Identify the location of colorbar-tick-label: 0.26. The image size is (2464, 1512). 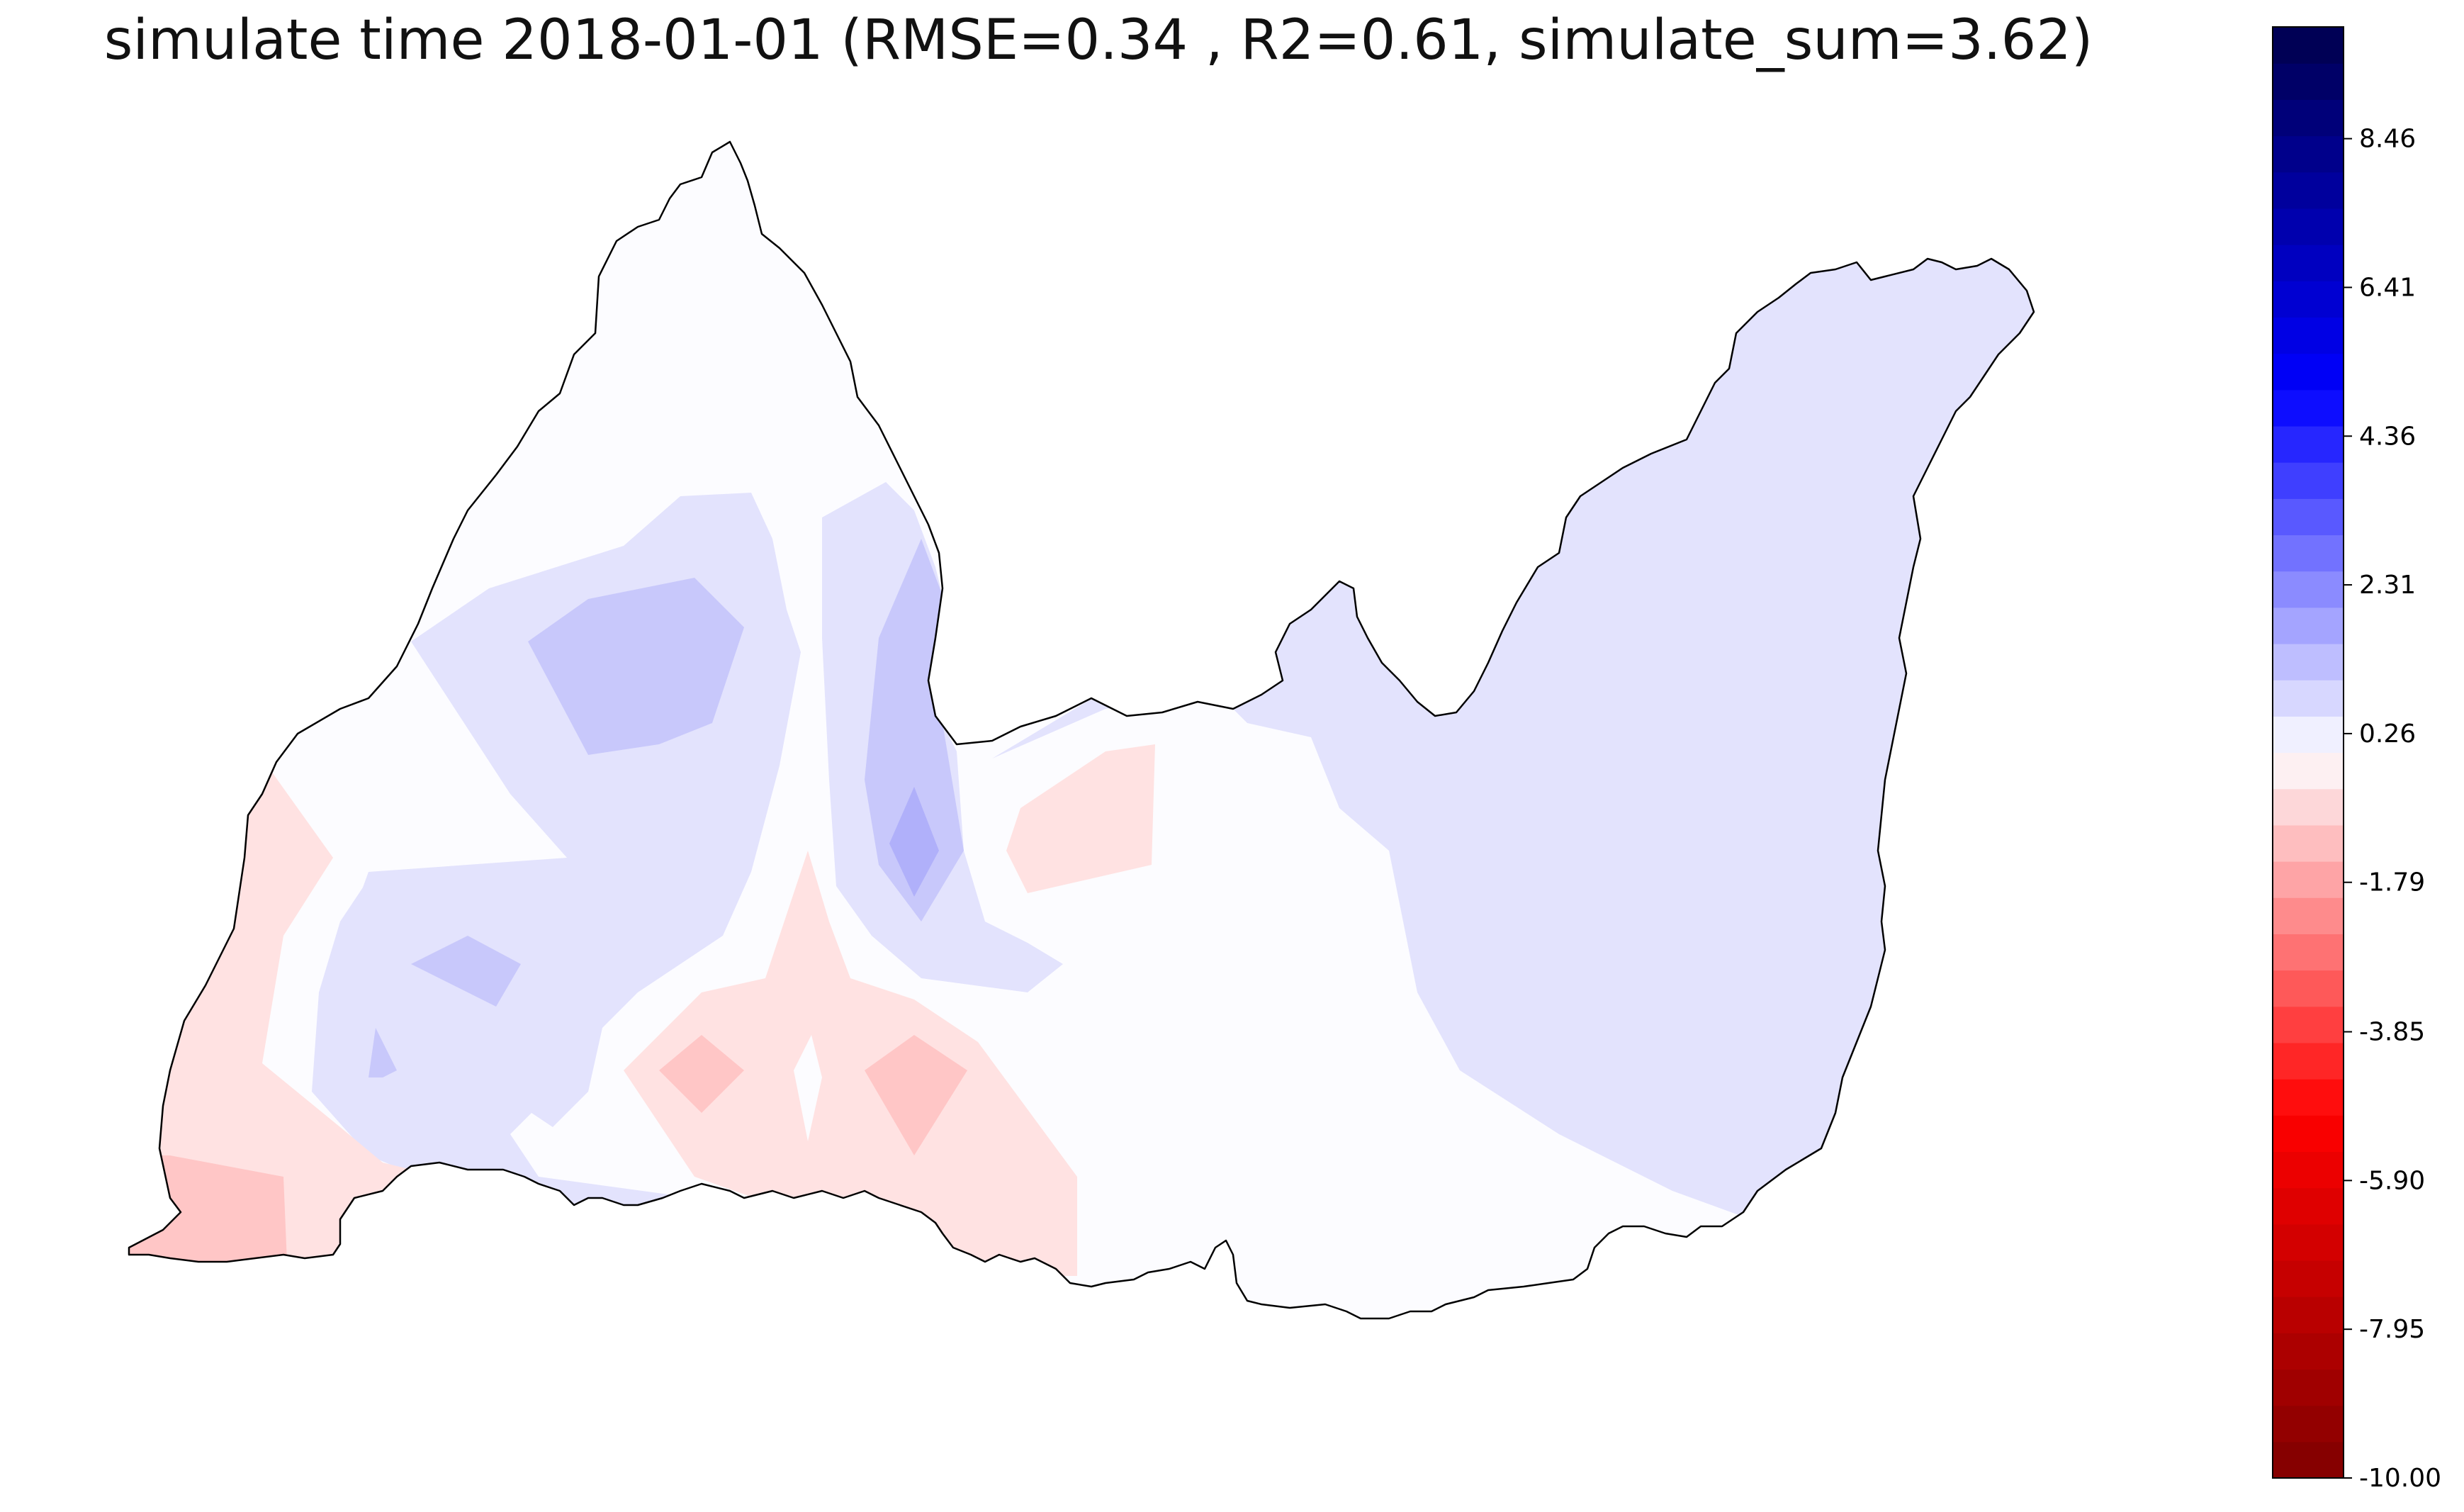
(2387, 734).